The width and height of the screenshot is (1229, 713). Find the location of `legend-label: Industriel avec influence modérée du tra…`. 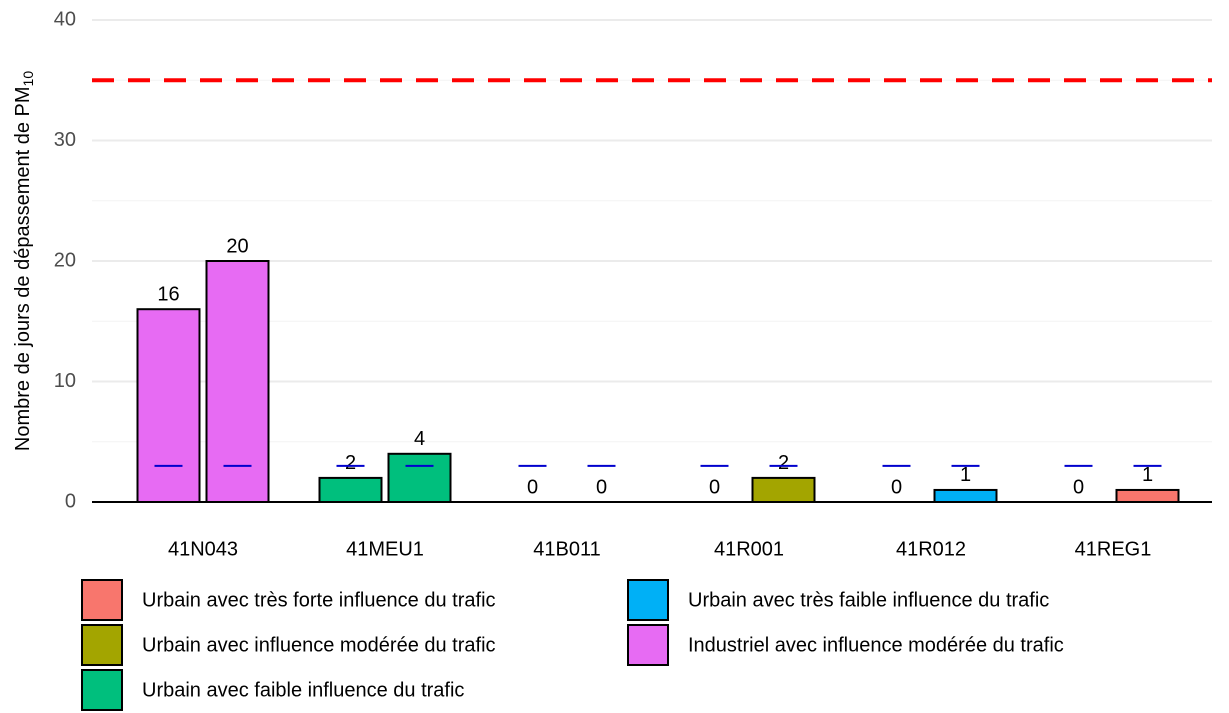

legend-label: Industriel avec influence modérée du tra… is located at coordinates (876, 645).